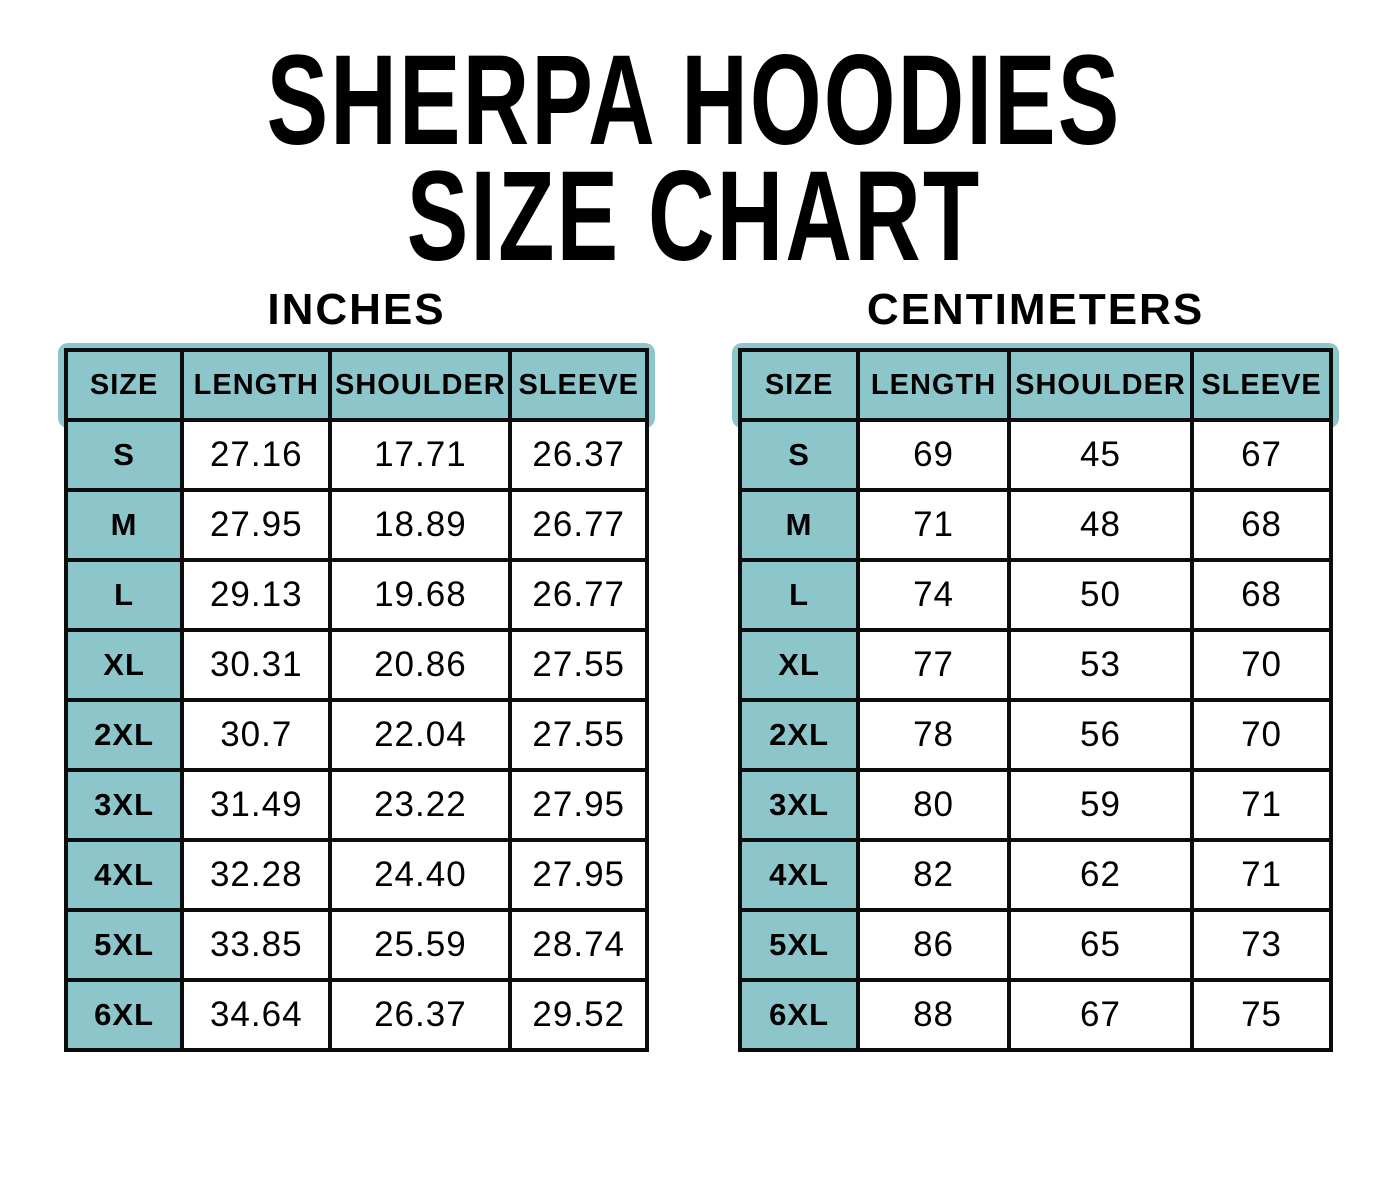 The width and height of the screenshot is (1388, 1200). I want to click on measurement-value: 29.13, so click(256, 595).